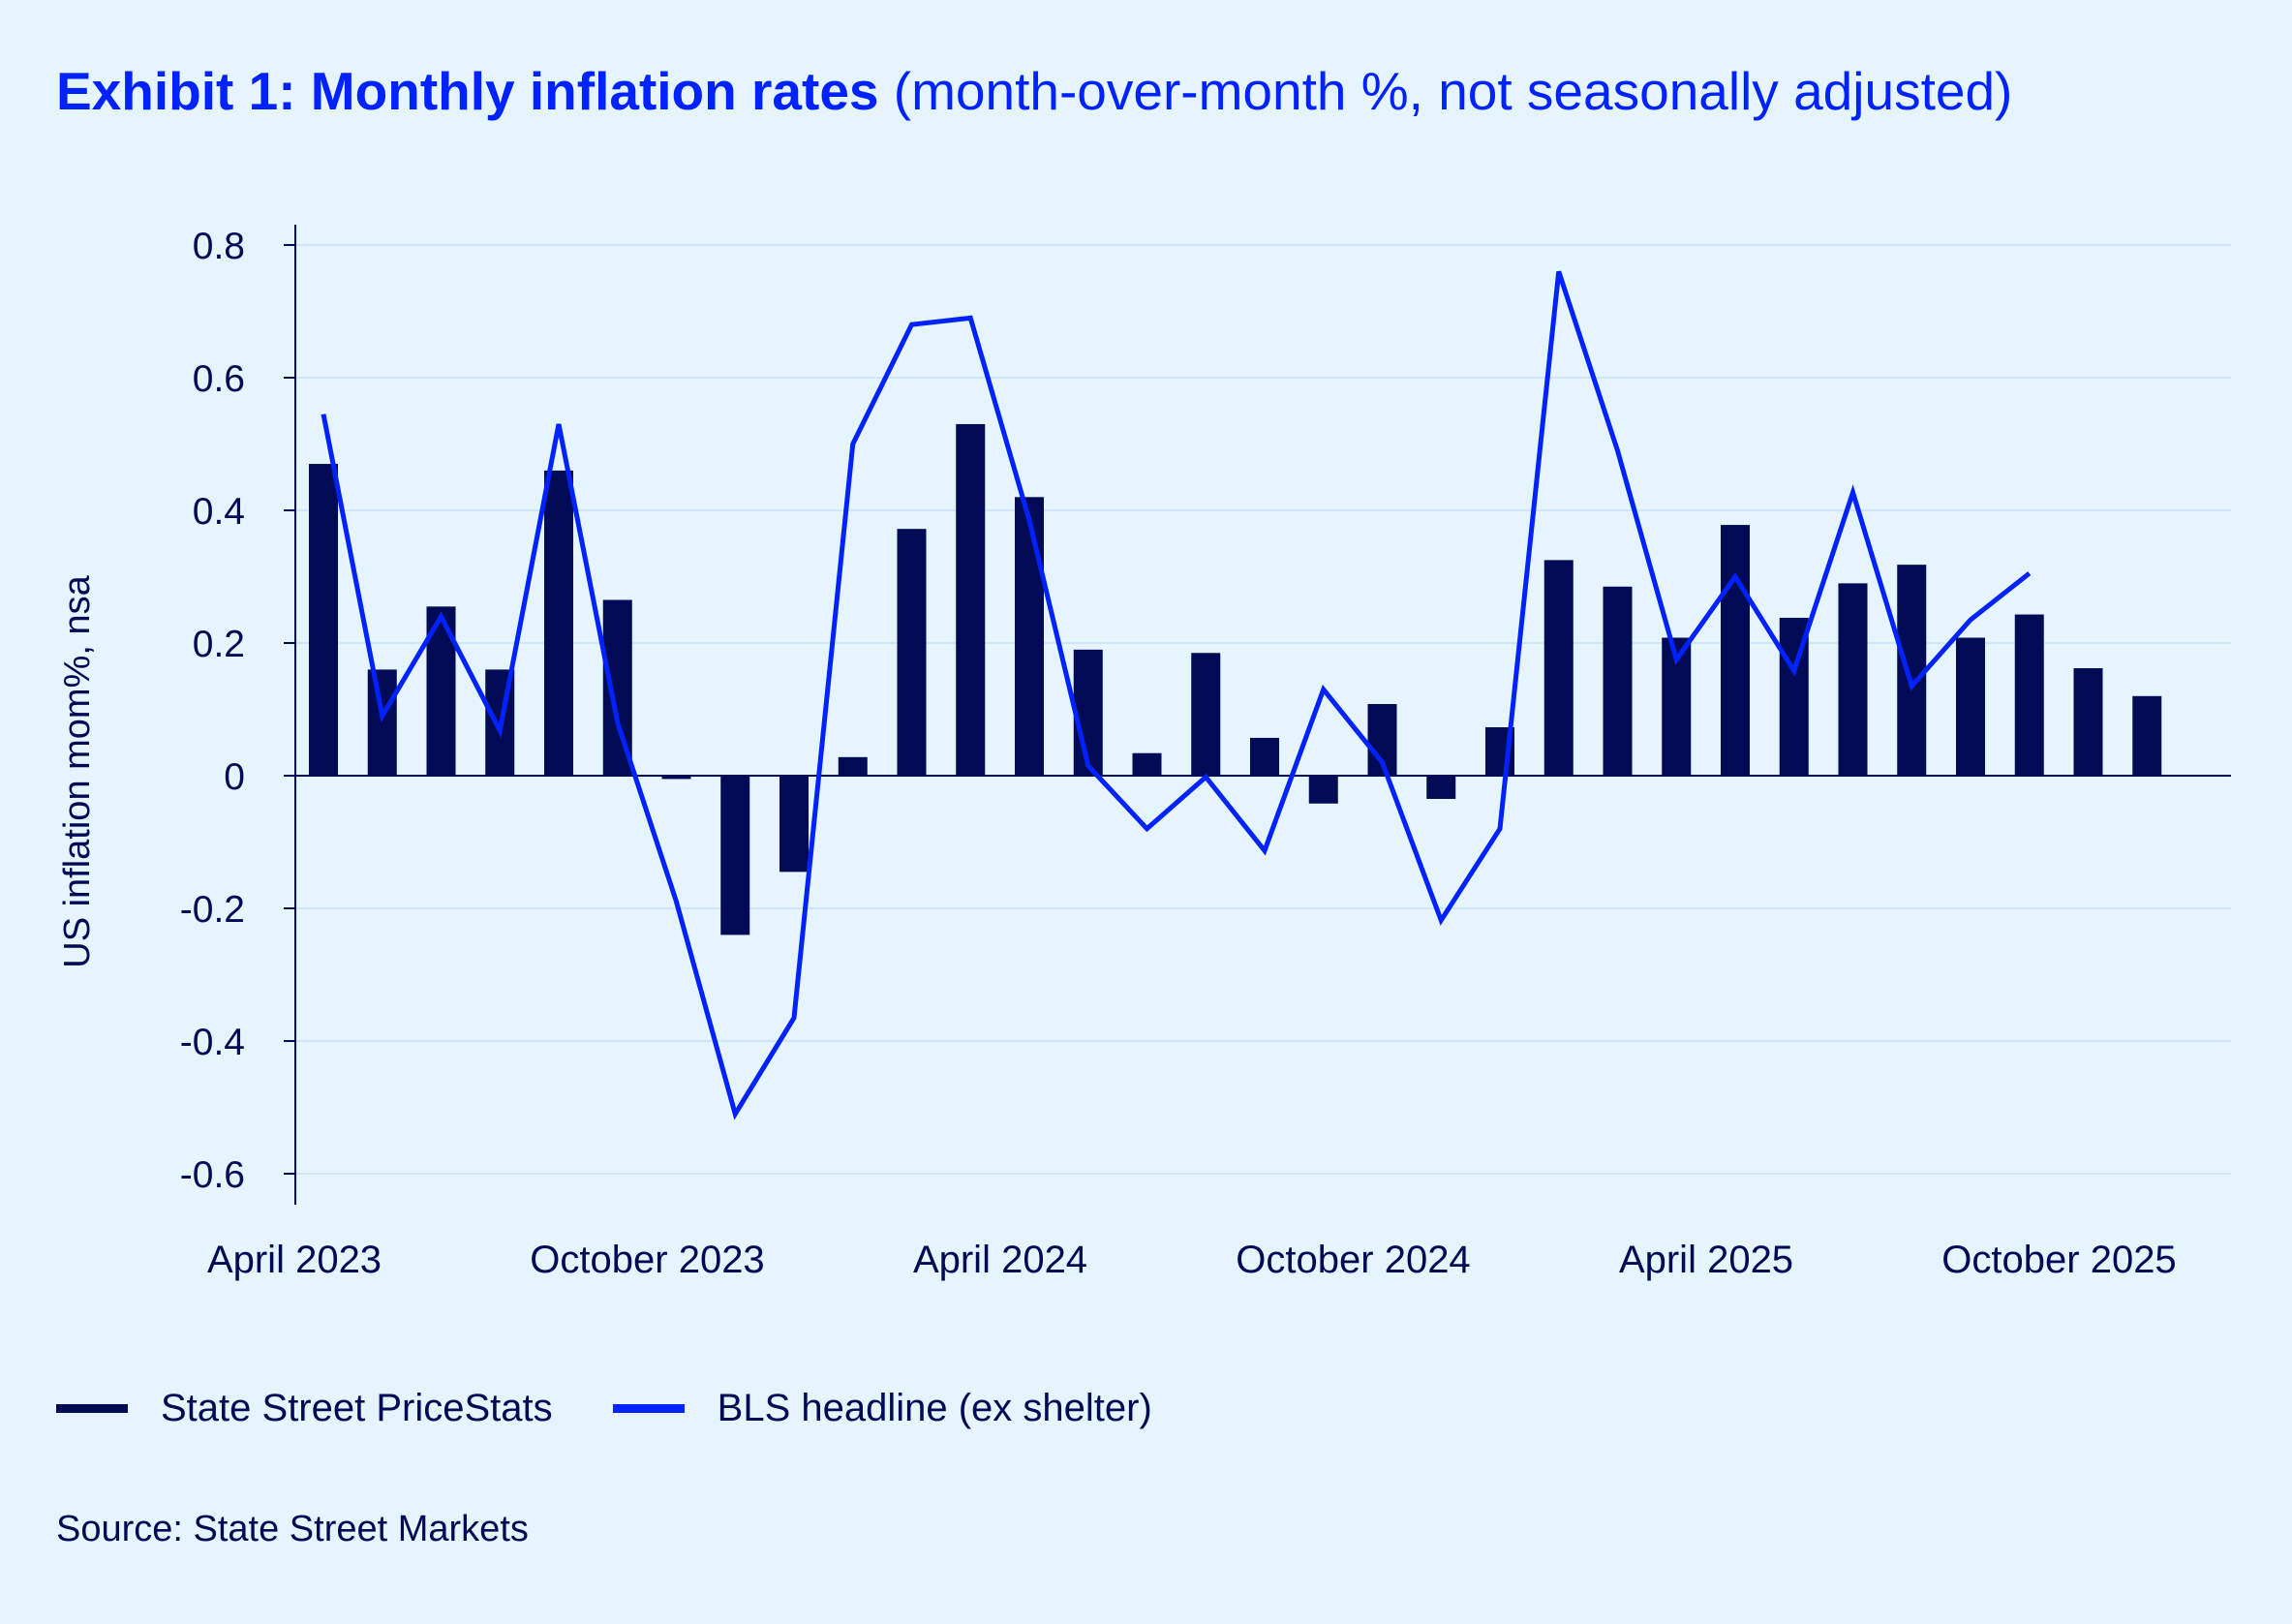  What do you see at coordinates (1353, 1260) in the screenshot?
I see `x-tick-label: October 2024` at bounding box center [1353, 1260].